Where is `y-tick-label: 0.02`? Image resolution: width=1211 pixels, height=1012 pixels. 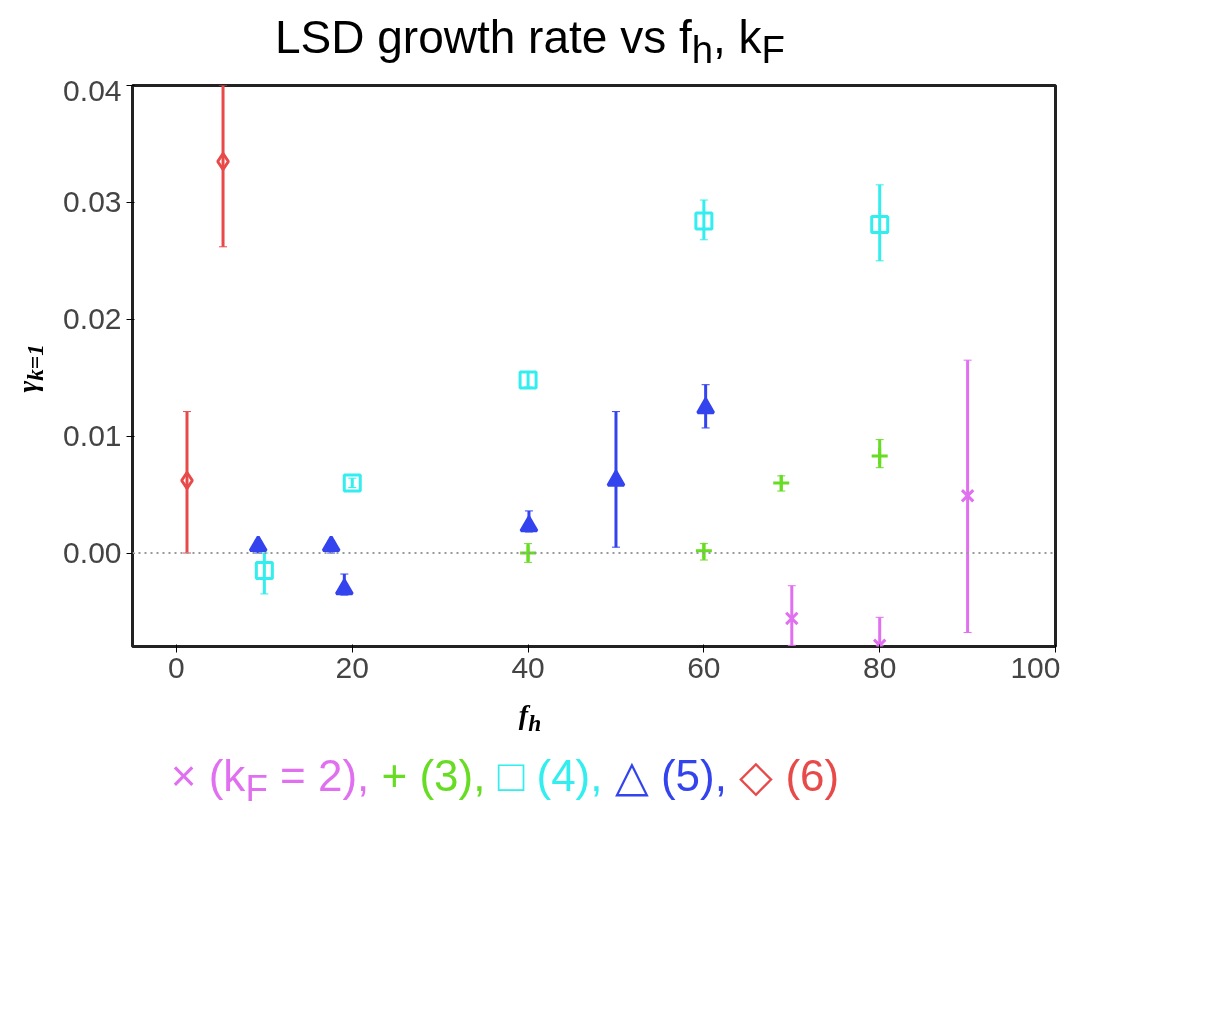
y-tick-label: 0.02 is located at coordinates (92, 319).